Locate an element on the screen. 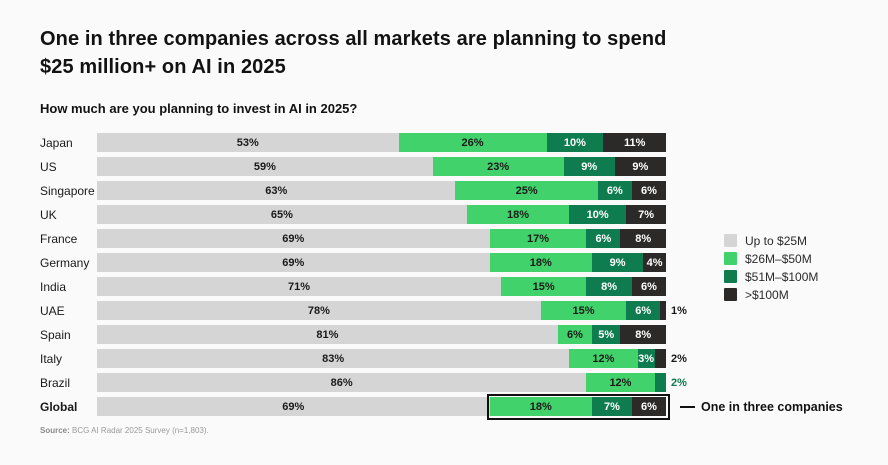 This screenshot has height=465, width=888. bar-track: 81% 6% 5% 8% is located at coordinates (381, 334).